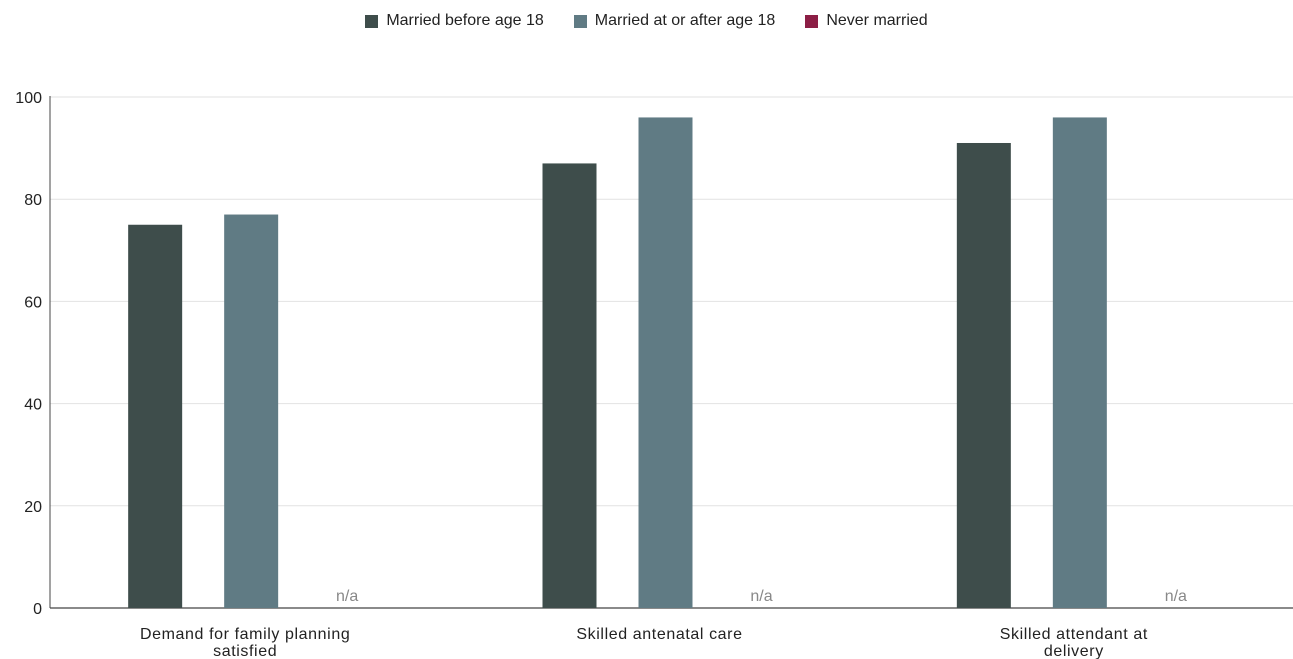  I want to click on y-tick-label: 60, so click(33, 302).